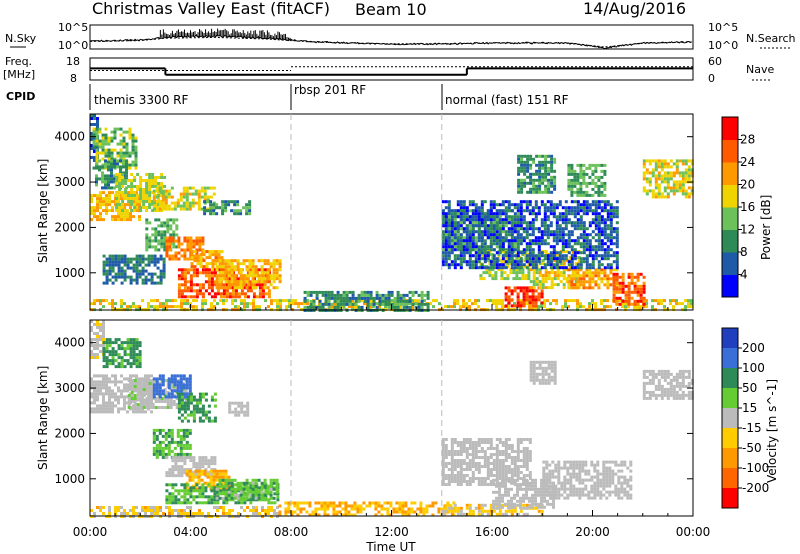 Image resolution: width=800 pixels, height=554 pixels. Describe the element at coordinates (391, 9) in the screenshot. I see `beam-label: Beam 10` at that location.